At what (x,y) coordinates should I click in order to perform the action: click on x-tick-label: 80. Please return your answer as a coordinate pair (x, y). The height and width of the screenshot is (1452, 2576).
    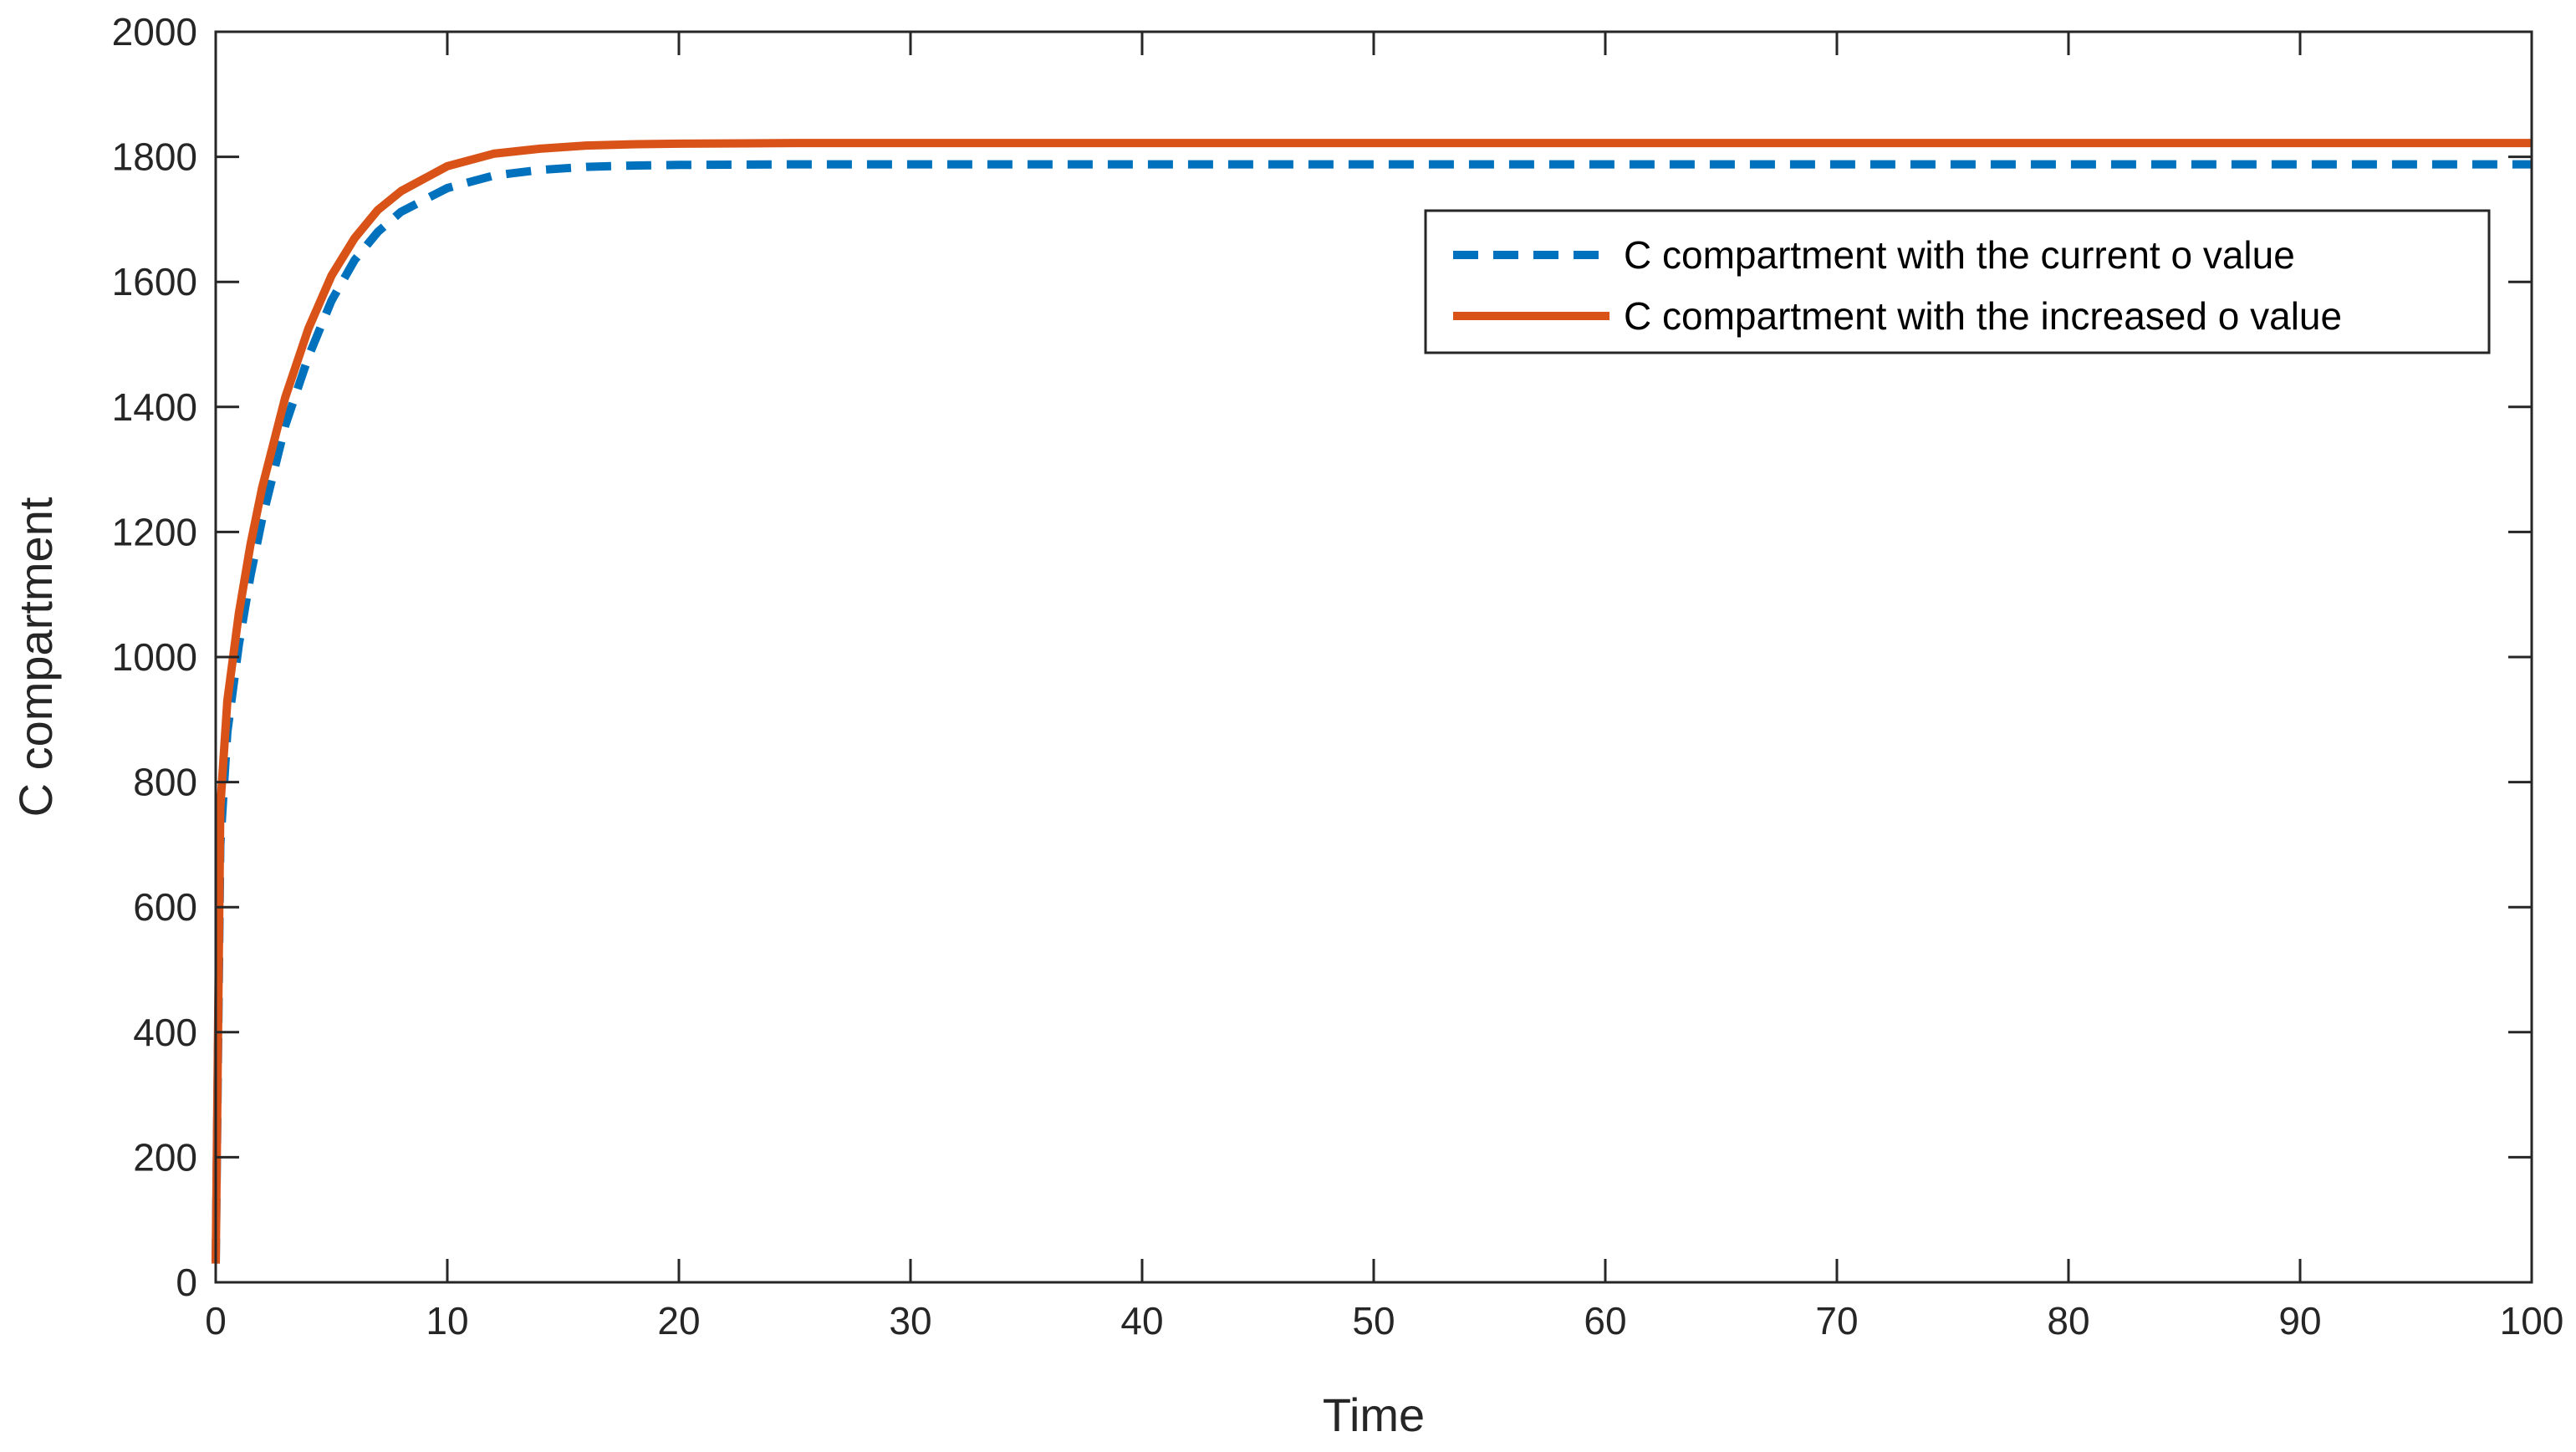
    Looking at the image, I should click on (2068, 1321).